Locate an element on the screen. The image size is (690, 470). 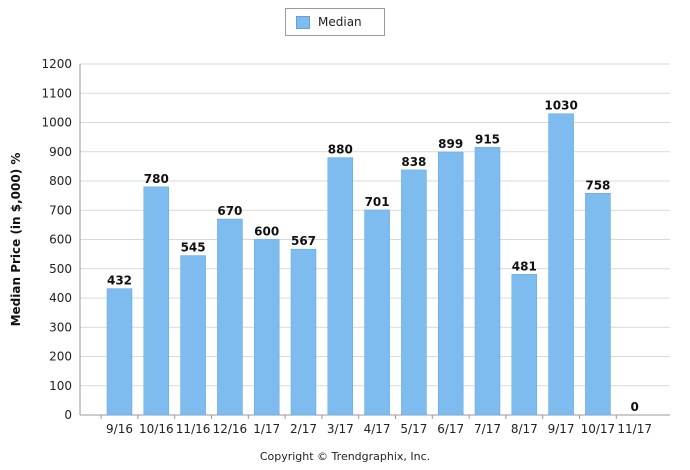
legend: Median is located at coordinates (335, 22).